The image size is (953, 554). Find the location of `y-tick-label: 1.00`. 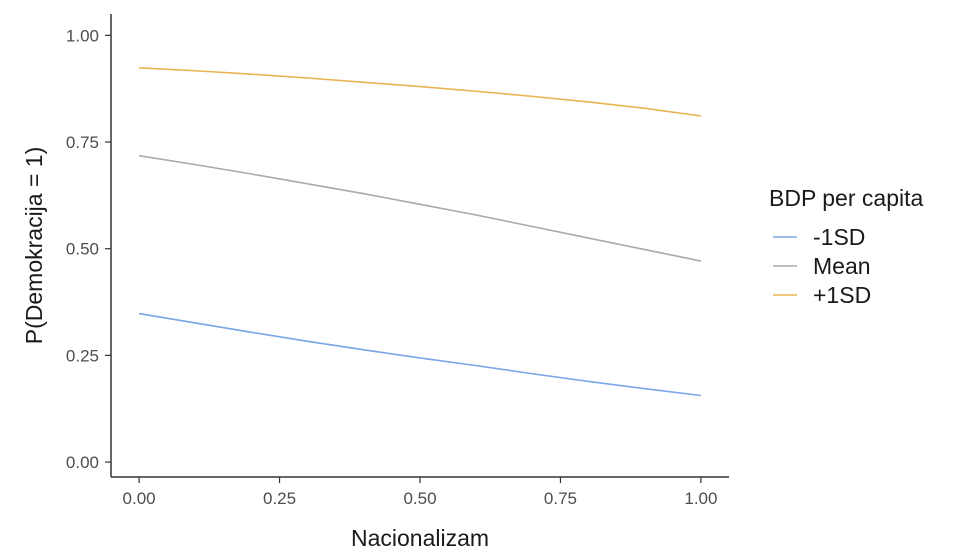

y-tick-label: 1.00 is located at coordinates (82, 35).